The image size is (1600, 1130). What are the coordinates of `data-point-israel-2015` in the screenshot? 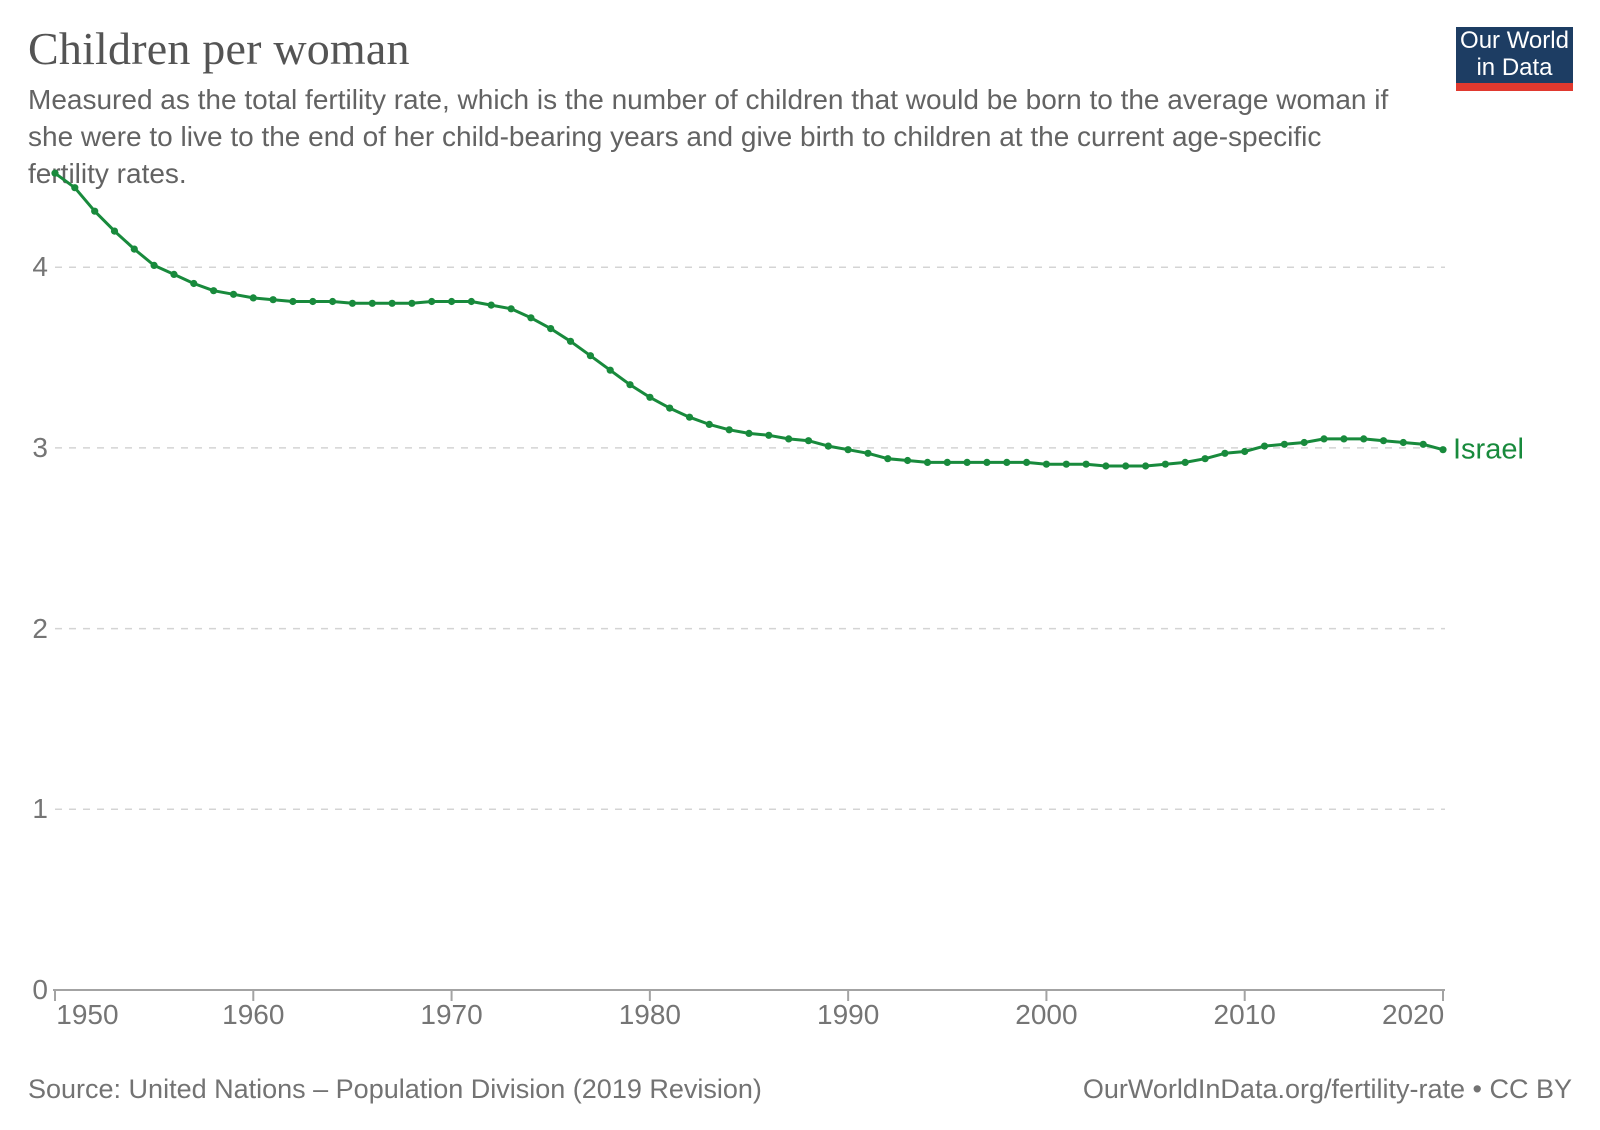 It's located at (1344, 439).